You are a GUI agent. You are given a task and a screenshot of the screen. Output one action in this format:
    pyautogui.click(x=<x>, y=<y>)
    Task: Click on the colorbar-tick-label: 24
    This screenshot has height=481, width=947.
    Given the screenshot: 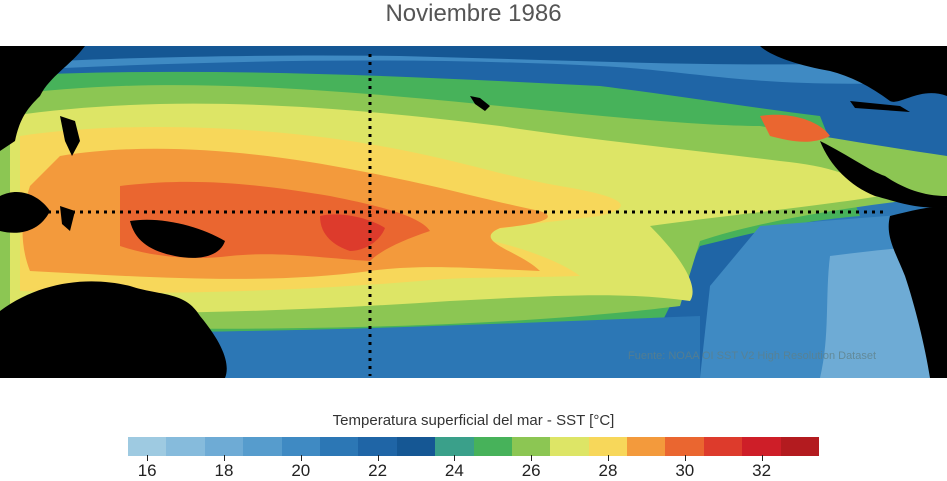 What is the action you would take?
    pyautogui.click(x=454, y=470)
    